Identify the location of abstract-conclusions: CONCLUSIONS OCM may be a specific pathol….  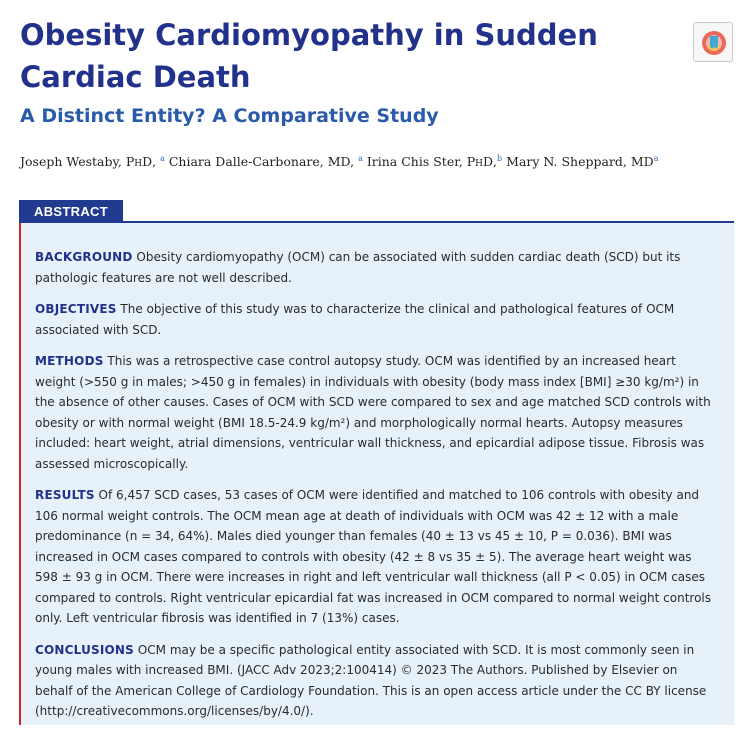
(371, 680).